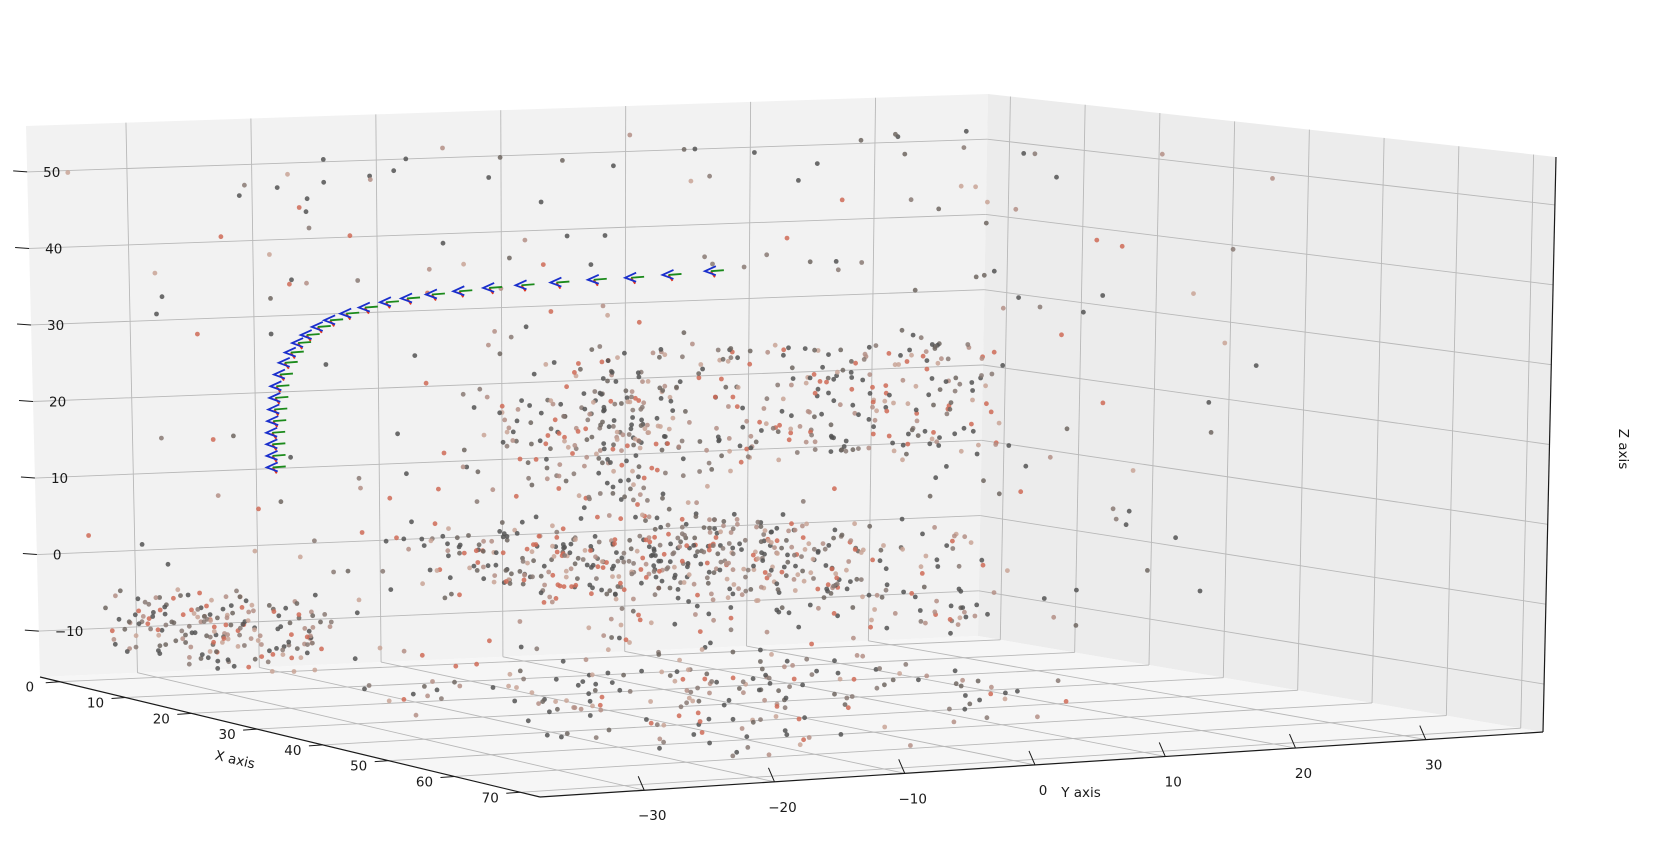 The image size is (1677, 860). What do you see at coordinates (1173, 782) in the screenshot?
I see `y-tick-label: 10` at bounding box center [1173, 782].